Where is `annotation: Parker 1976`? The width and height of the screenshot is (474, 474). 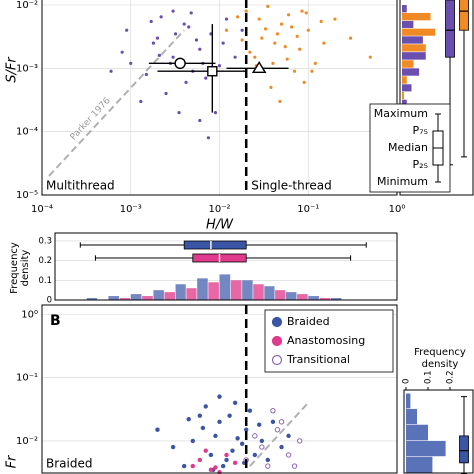
annotation: Parker 1976 is located at coordinates (91, 119).